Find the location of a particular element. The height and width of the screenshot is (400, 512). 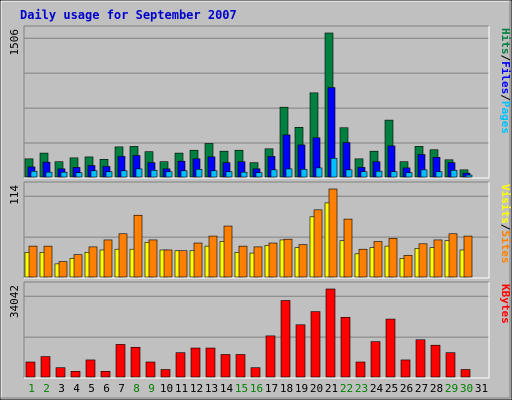

day-label-30: 30 is located at coordinates (466, 388).